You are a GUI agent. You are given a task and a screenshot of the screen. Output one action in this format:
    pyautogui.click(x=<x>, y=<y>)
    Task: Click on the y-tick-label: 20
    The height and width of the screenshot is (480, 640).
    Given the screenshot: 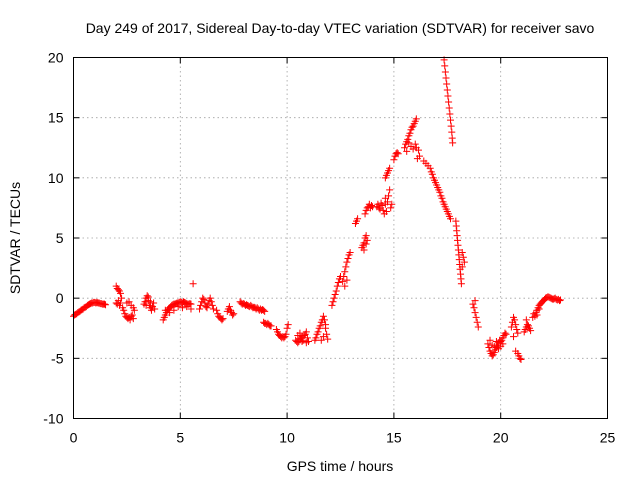 What is the action you would take?
    pyautogui.click(x=56, y=58)
    